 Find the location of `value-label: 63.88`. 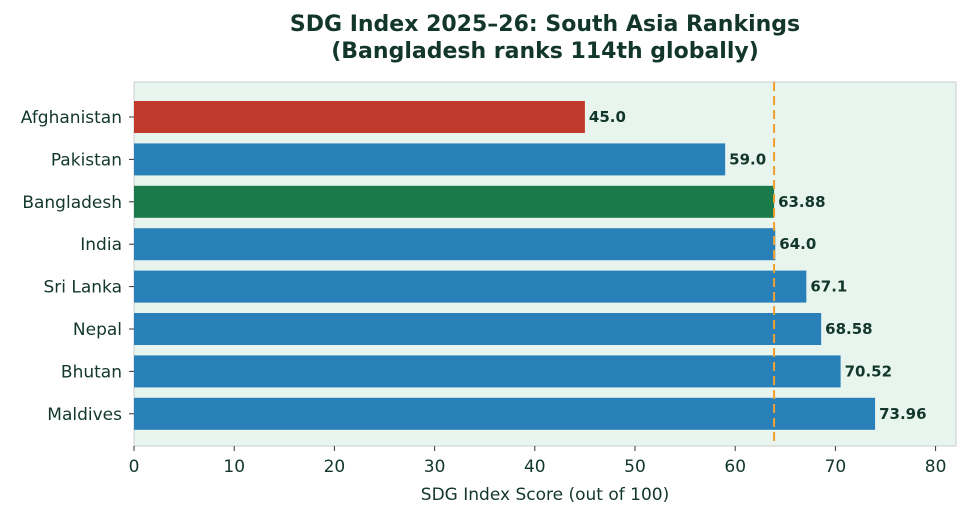

value-label: 63.88 is located at coordinates (801, 202).